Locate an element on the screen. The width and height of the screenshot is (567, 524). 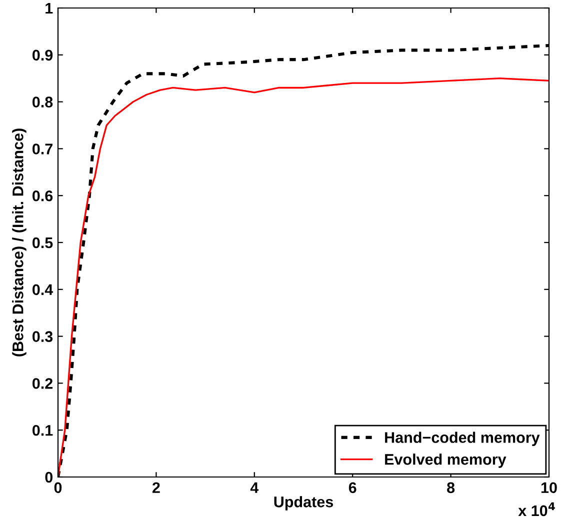
x-axis-title: Updates is located at coordinates (304, 503).